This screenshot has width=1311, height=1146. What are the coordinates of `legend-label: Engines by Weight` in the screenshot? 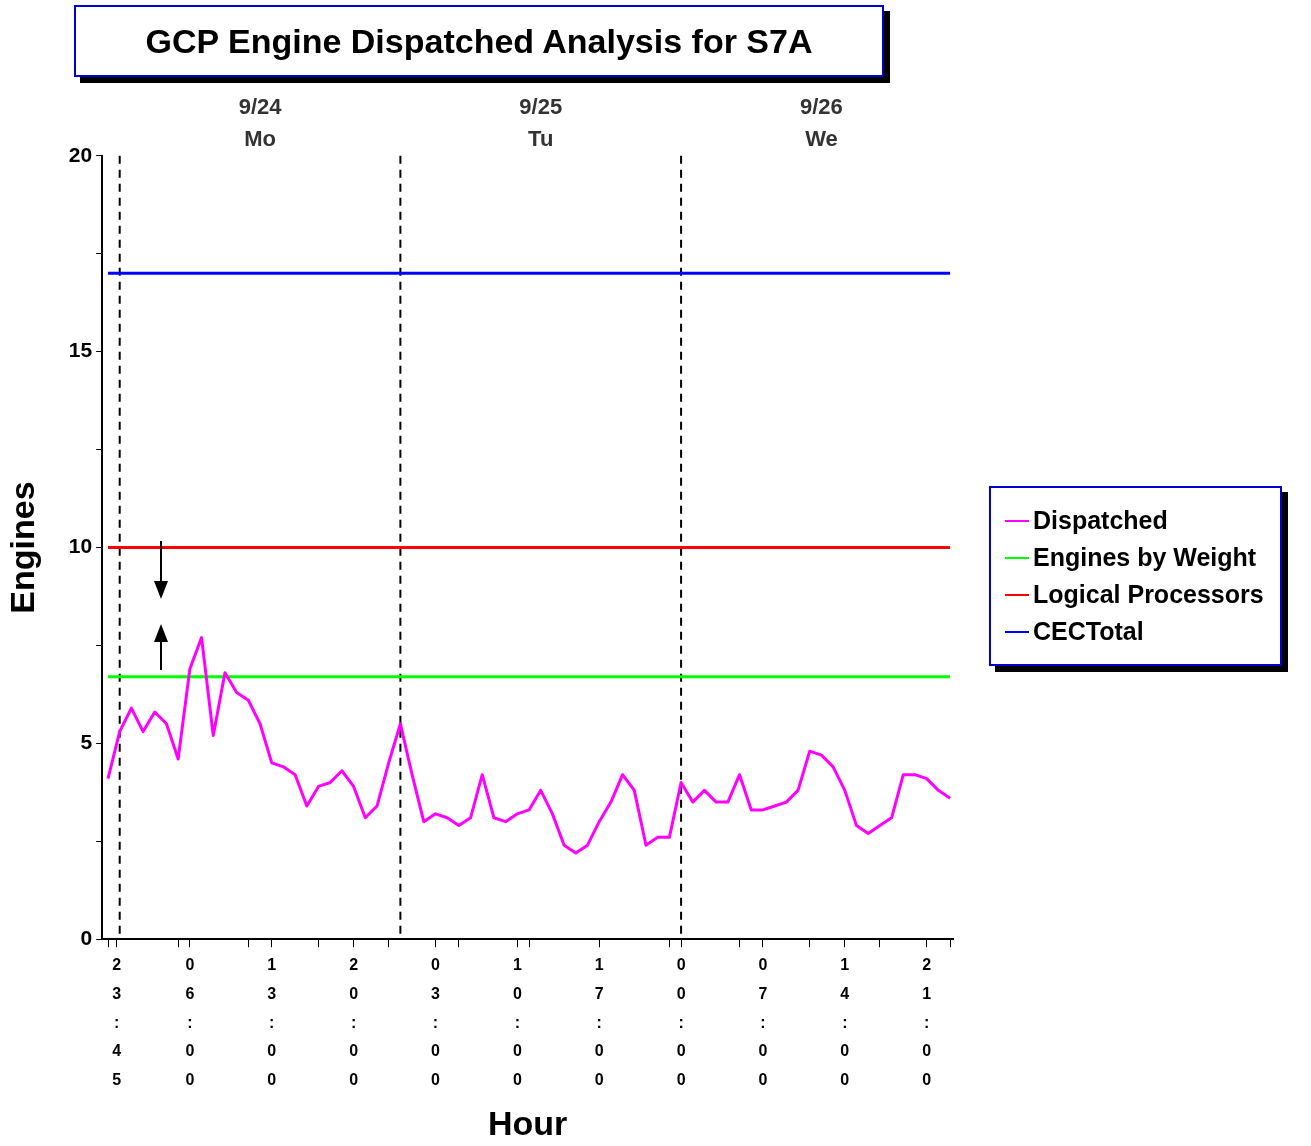 It's located at (1145, 557).